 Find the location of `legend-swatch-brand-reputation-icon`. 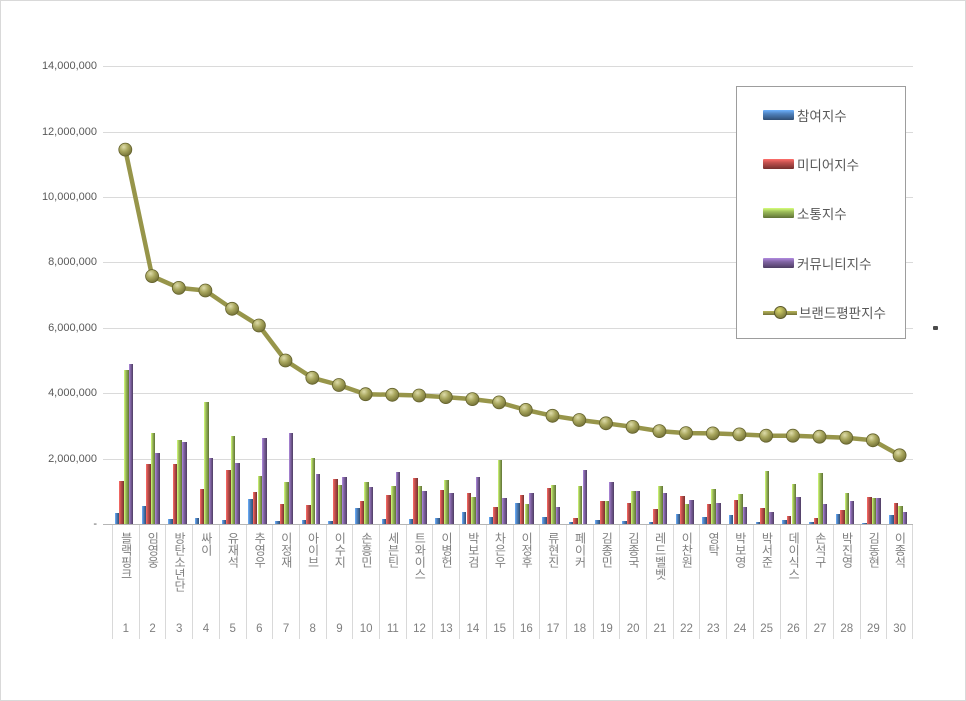

legend-swatch-brand-reputation-icon is located at coordinates (780, 312).